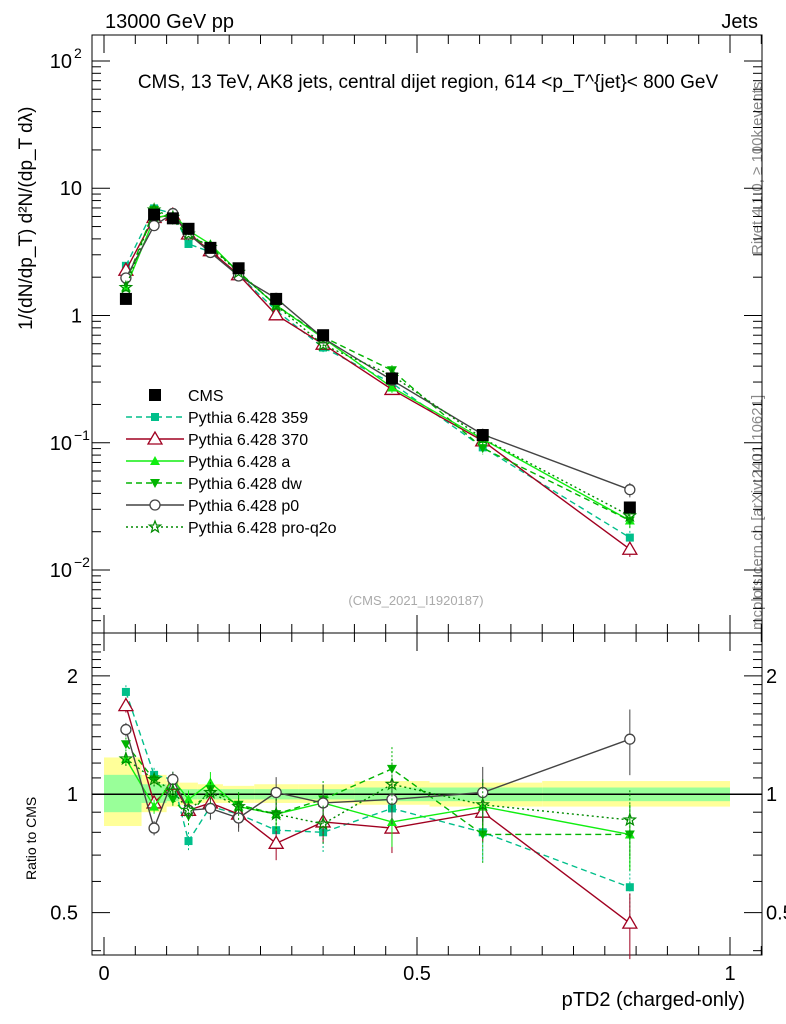 Image resolution: width=786 pixels, height=1024 pixels. What do you see at coordinates (169, 22) in the screenshot?
I see `energy-label: 13000 GeV pp` at bounding box center [169, 22].